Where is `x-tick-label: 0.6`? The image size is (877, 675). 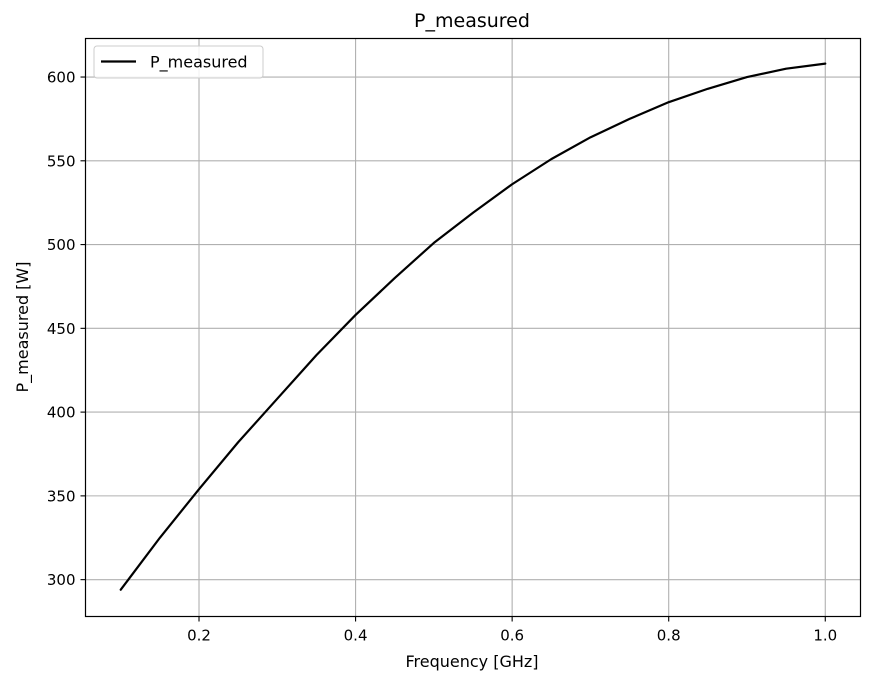
x-tick-label: 0.6 is located at coordinates (512, 636).